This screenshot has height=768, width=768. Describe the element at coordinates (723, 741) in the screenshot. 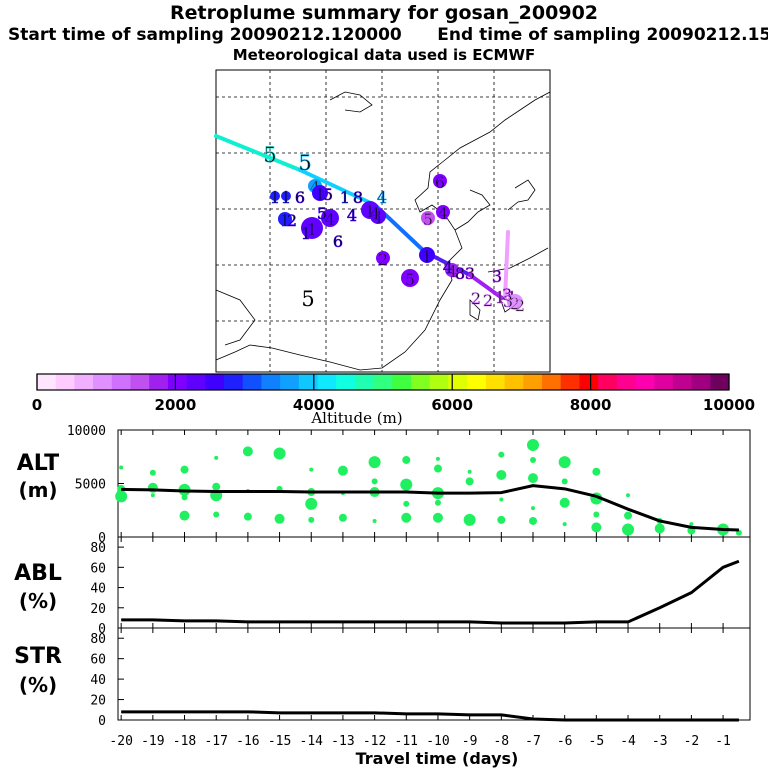

I see `x-tick-label: -1` at that location.